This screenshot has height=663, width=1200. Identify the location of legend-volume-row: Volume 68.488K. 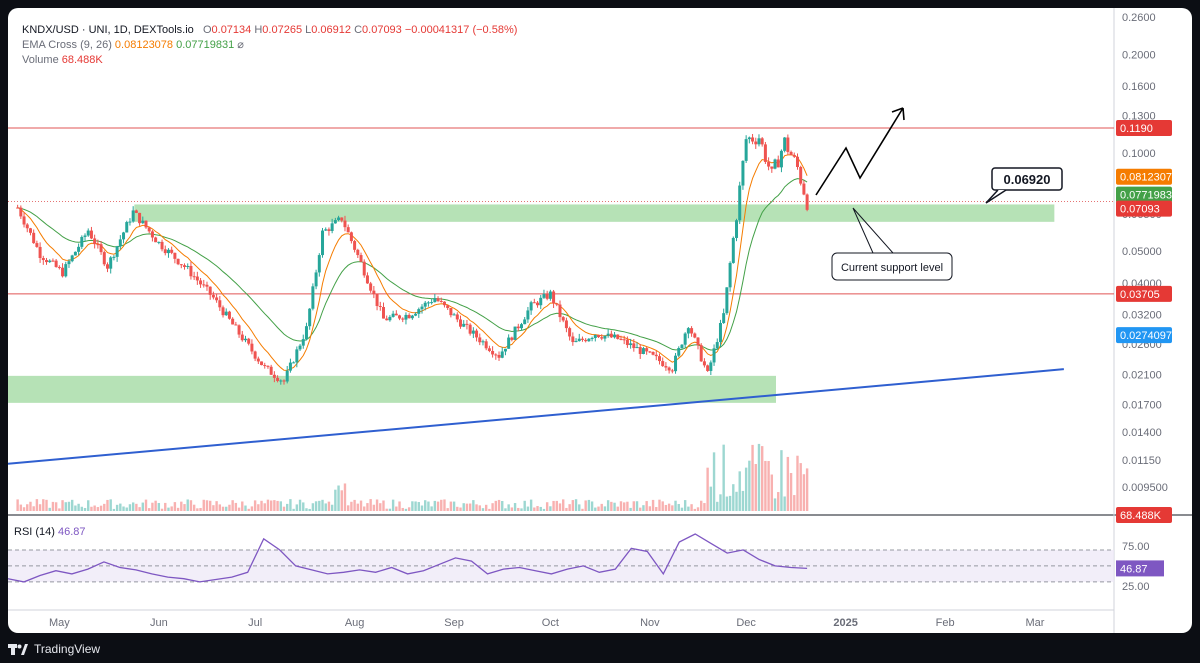
(269, 60).